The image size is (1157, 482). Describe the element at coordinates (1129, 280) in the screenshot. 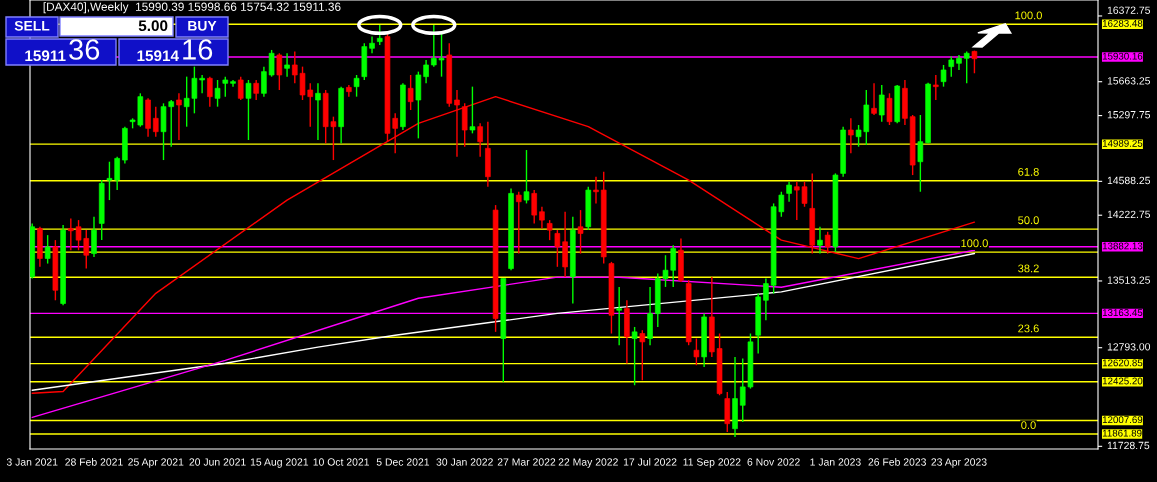

I see `y-tick-label: 13513.25` at that location.